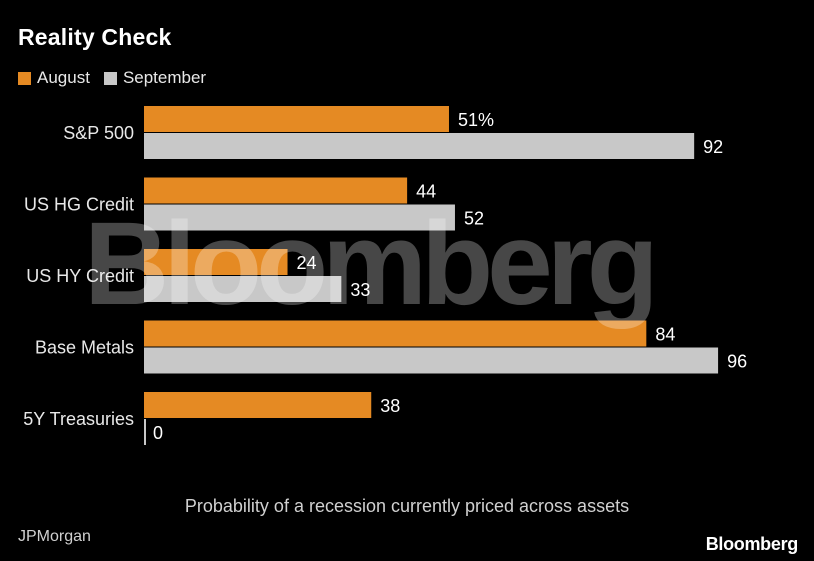  I want to click on bar-september-base-metals, so click(431, 360).